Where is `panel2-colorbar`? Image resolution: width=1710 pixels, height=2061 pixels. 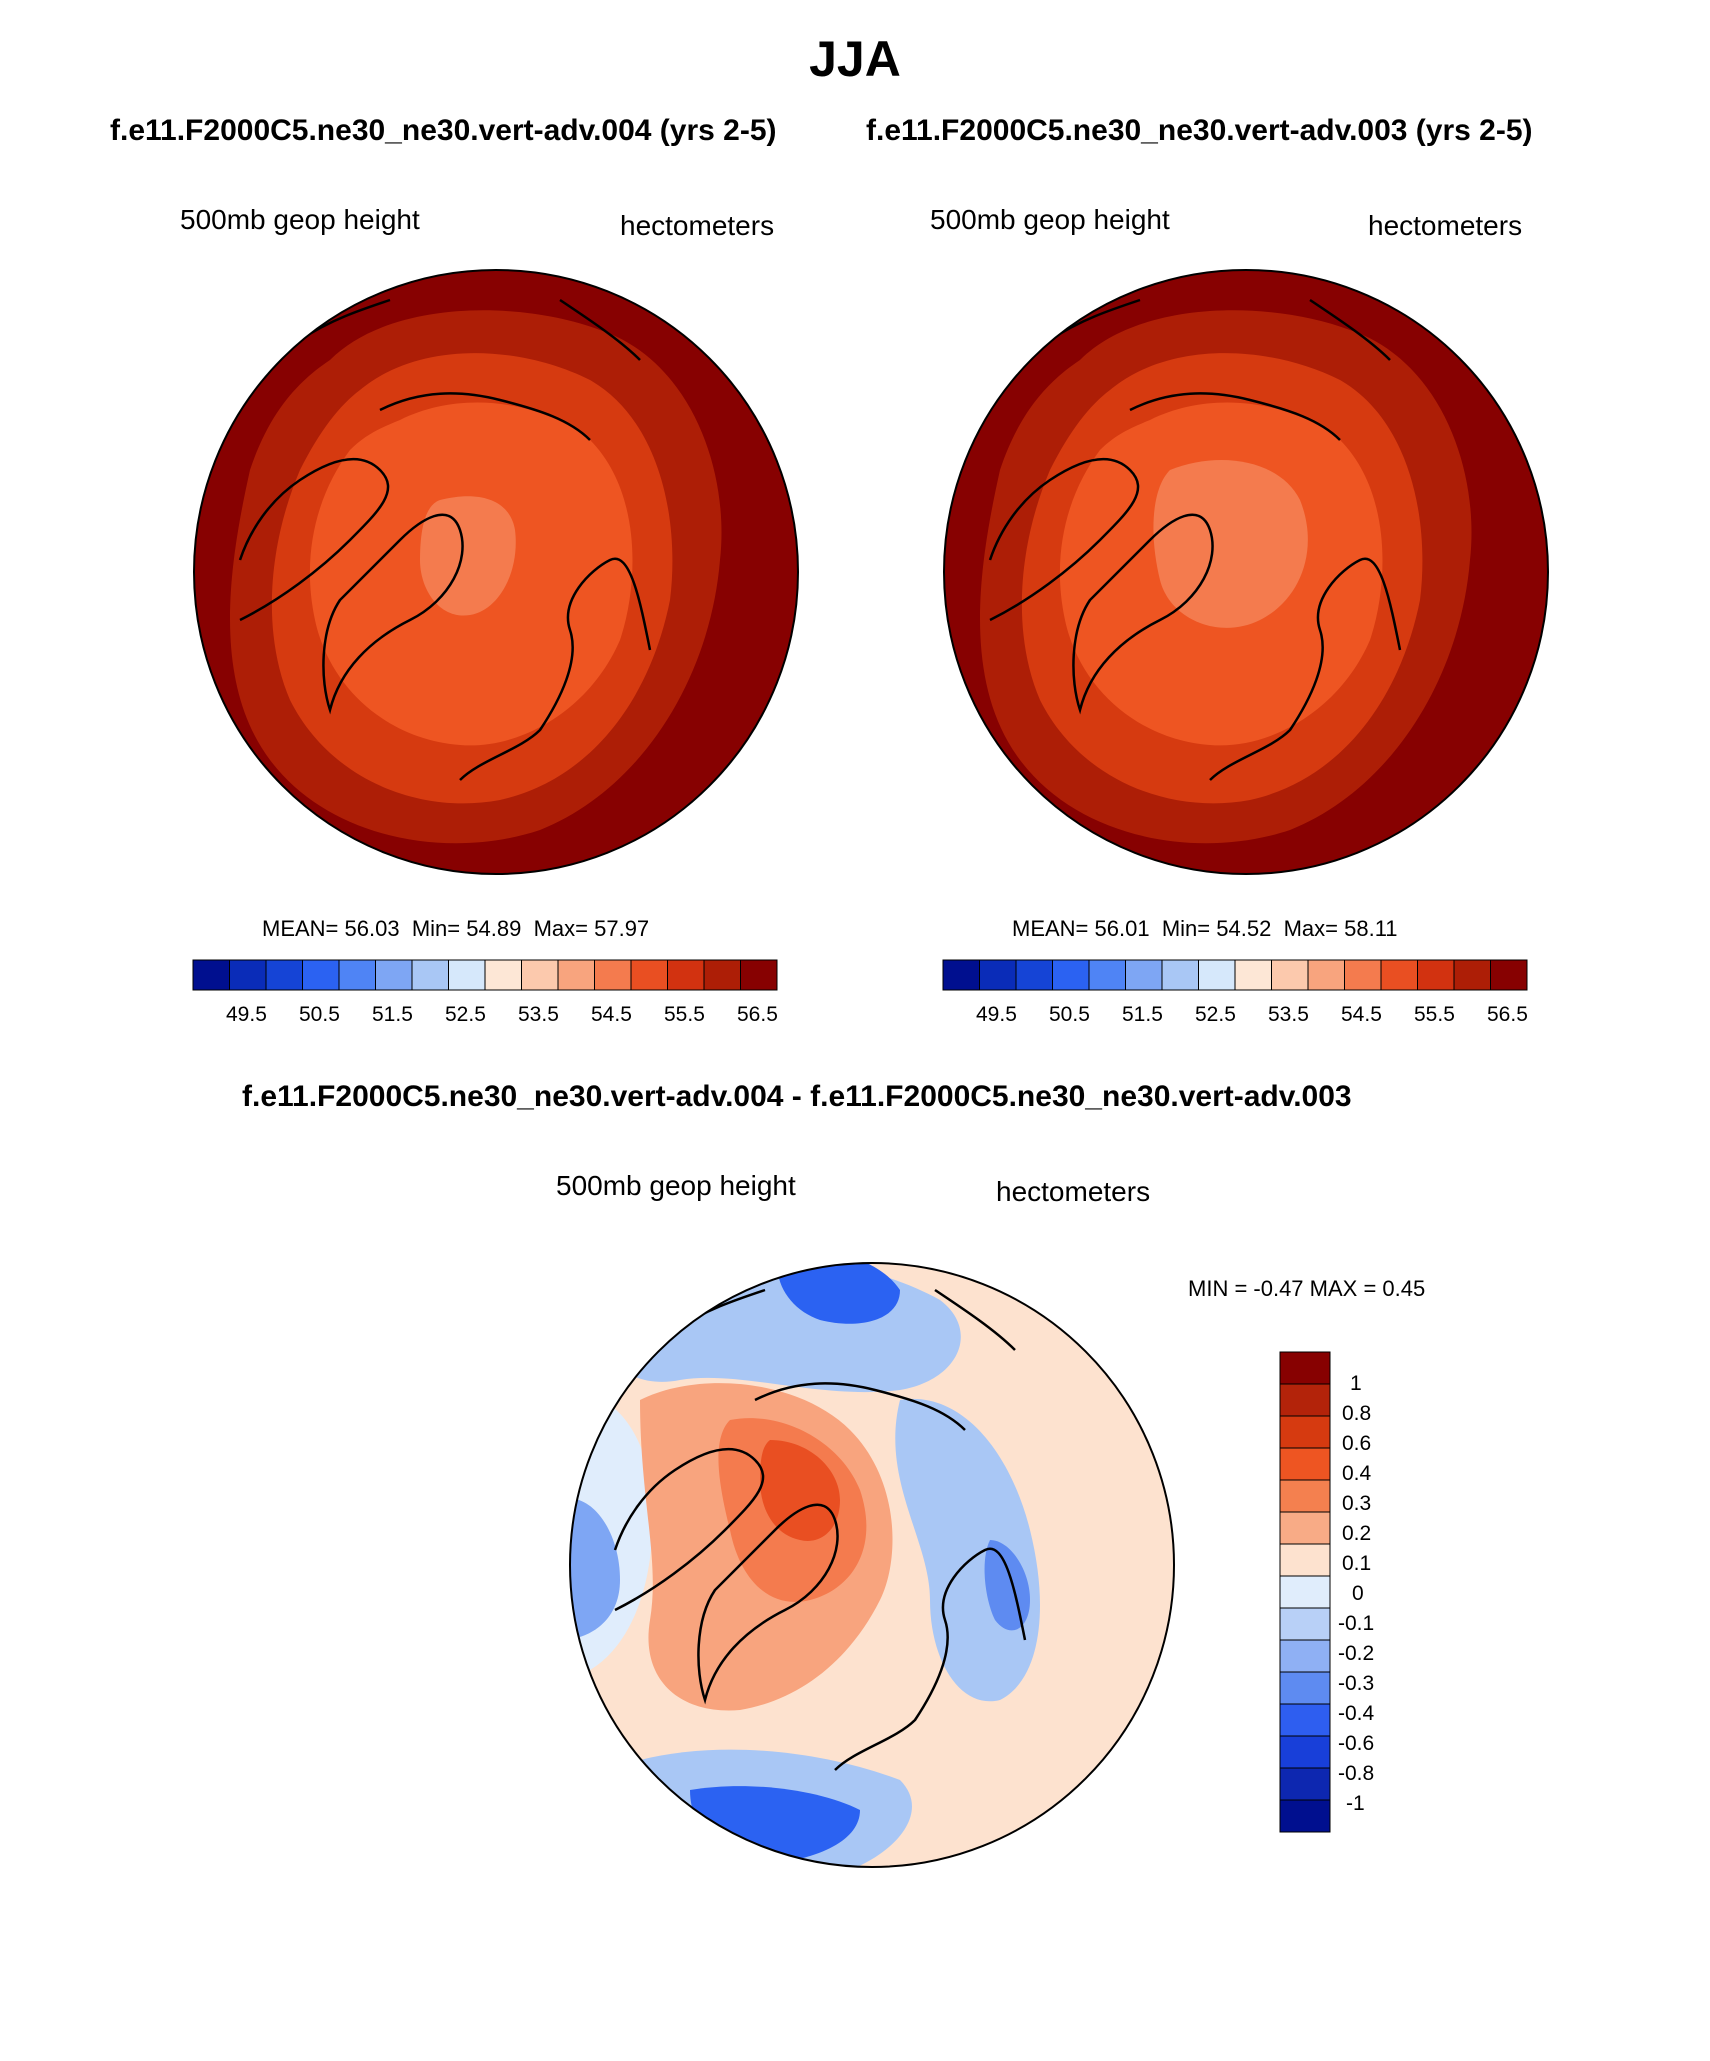 panel2-colorbar is located at coordinates (1235, 975).